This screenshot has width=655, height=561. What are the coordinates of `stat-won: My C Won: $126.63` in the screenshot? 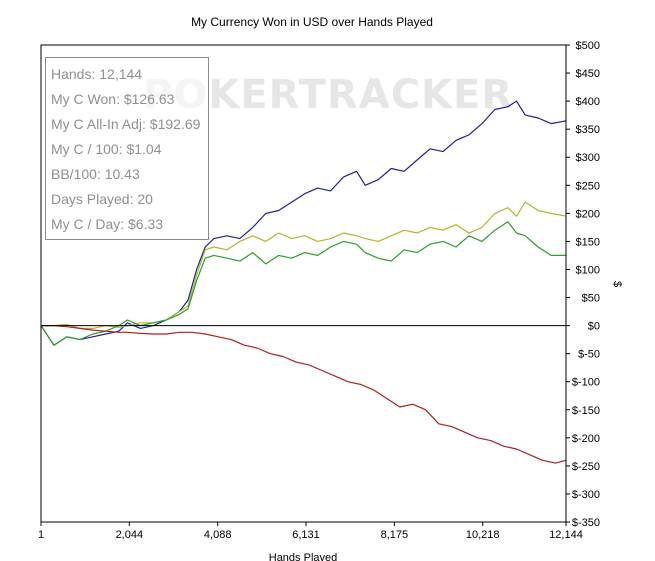 It's located at (113, 99).